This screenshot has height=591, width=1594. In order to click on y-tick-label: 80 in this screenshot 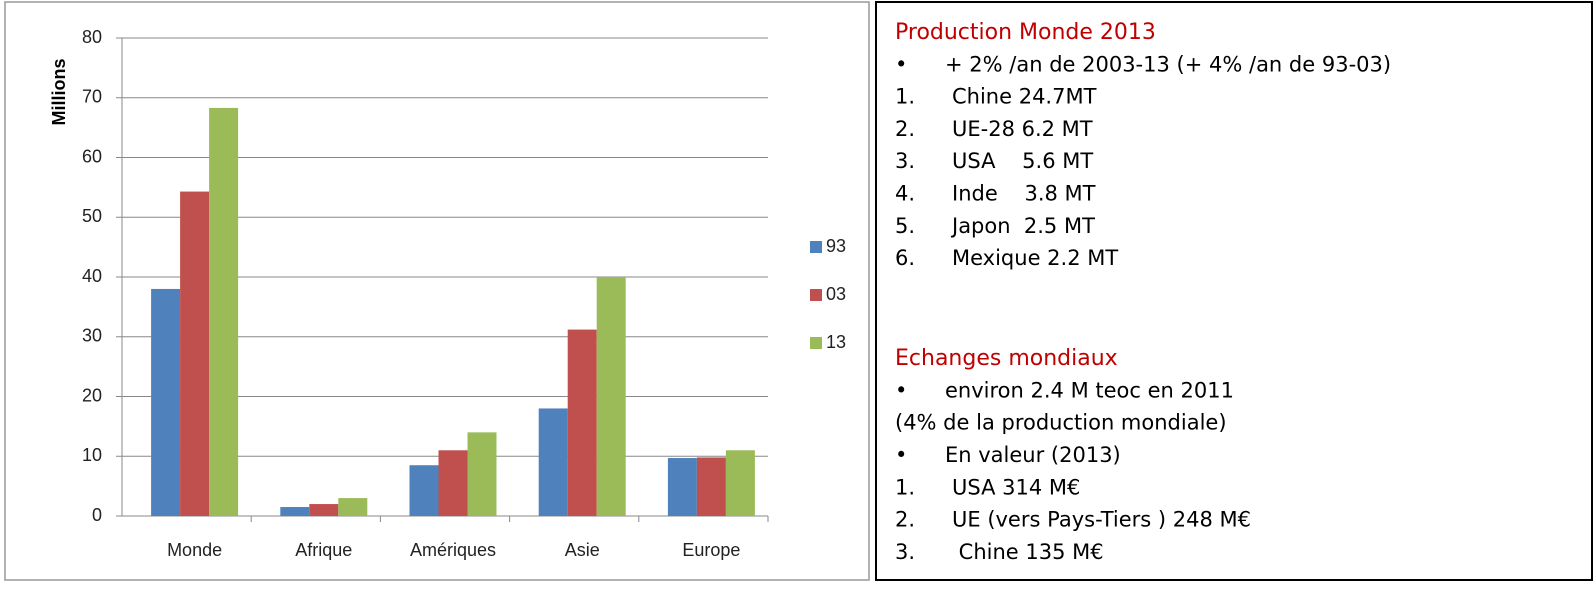, I will do `click(92, 37)`.